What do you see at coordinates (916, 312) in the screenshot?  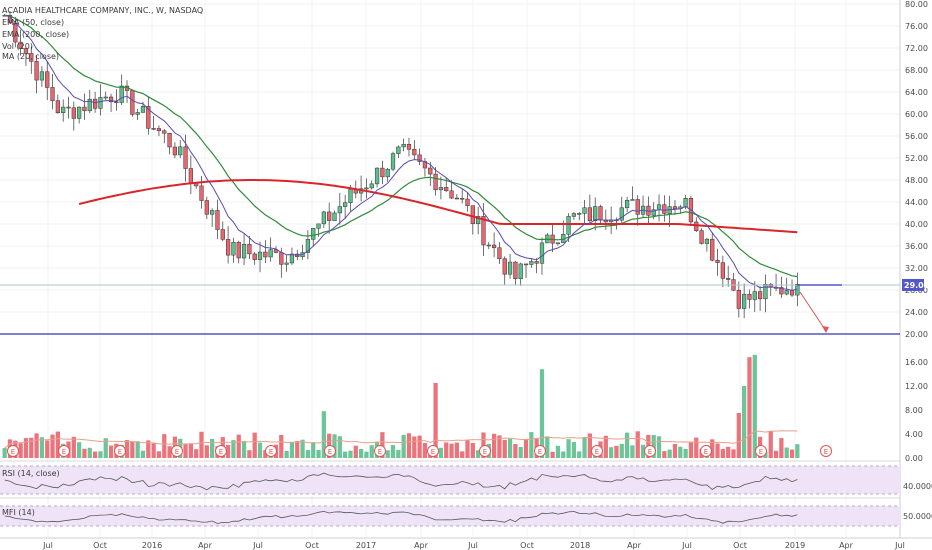 I see `price-tick-label: 24.00` at bounding box center [916, 312].